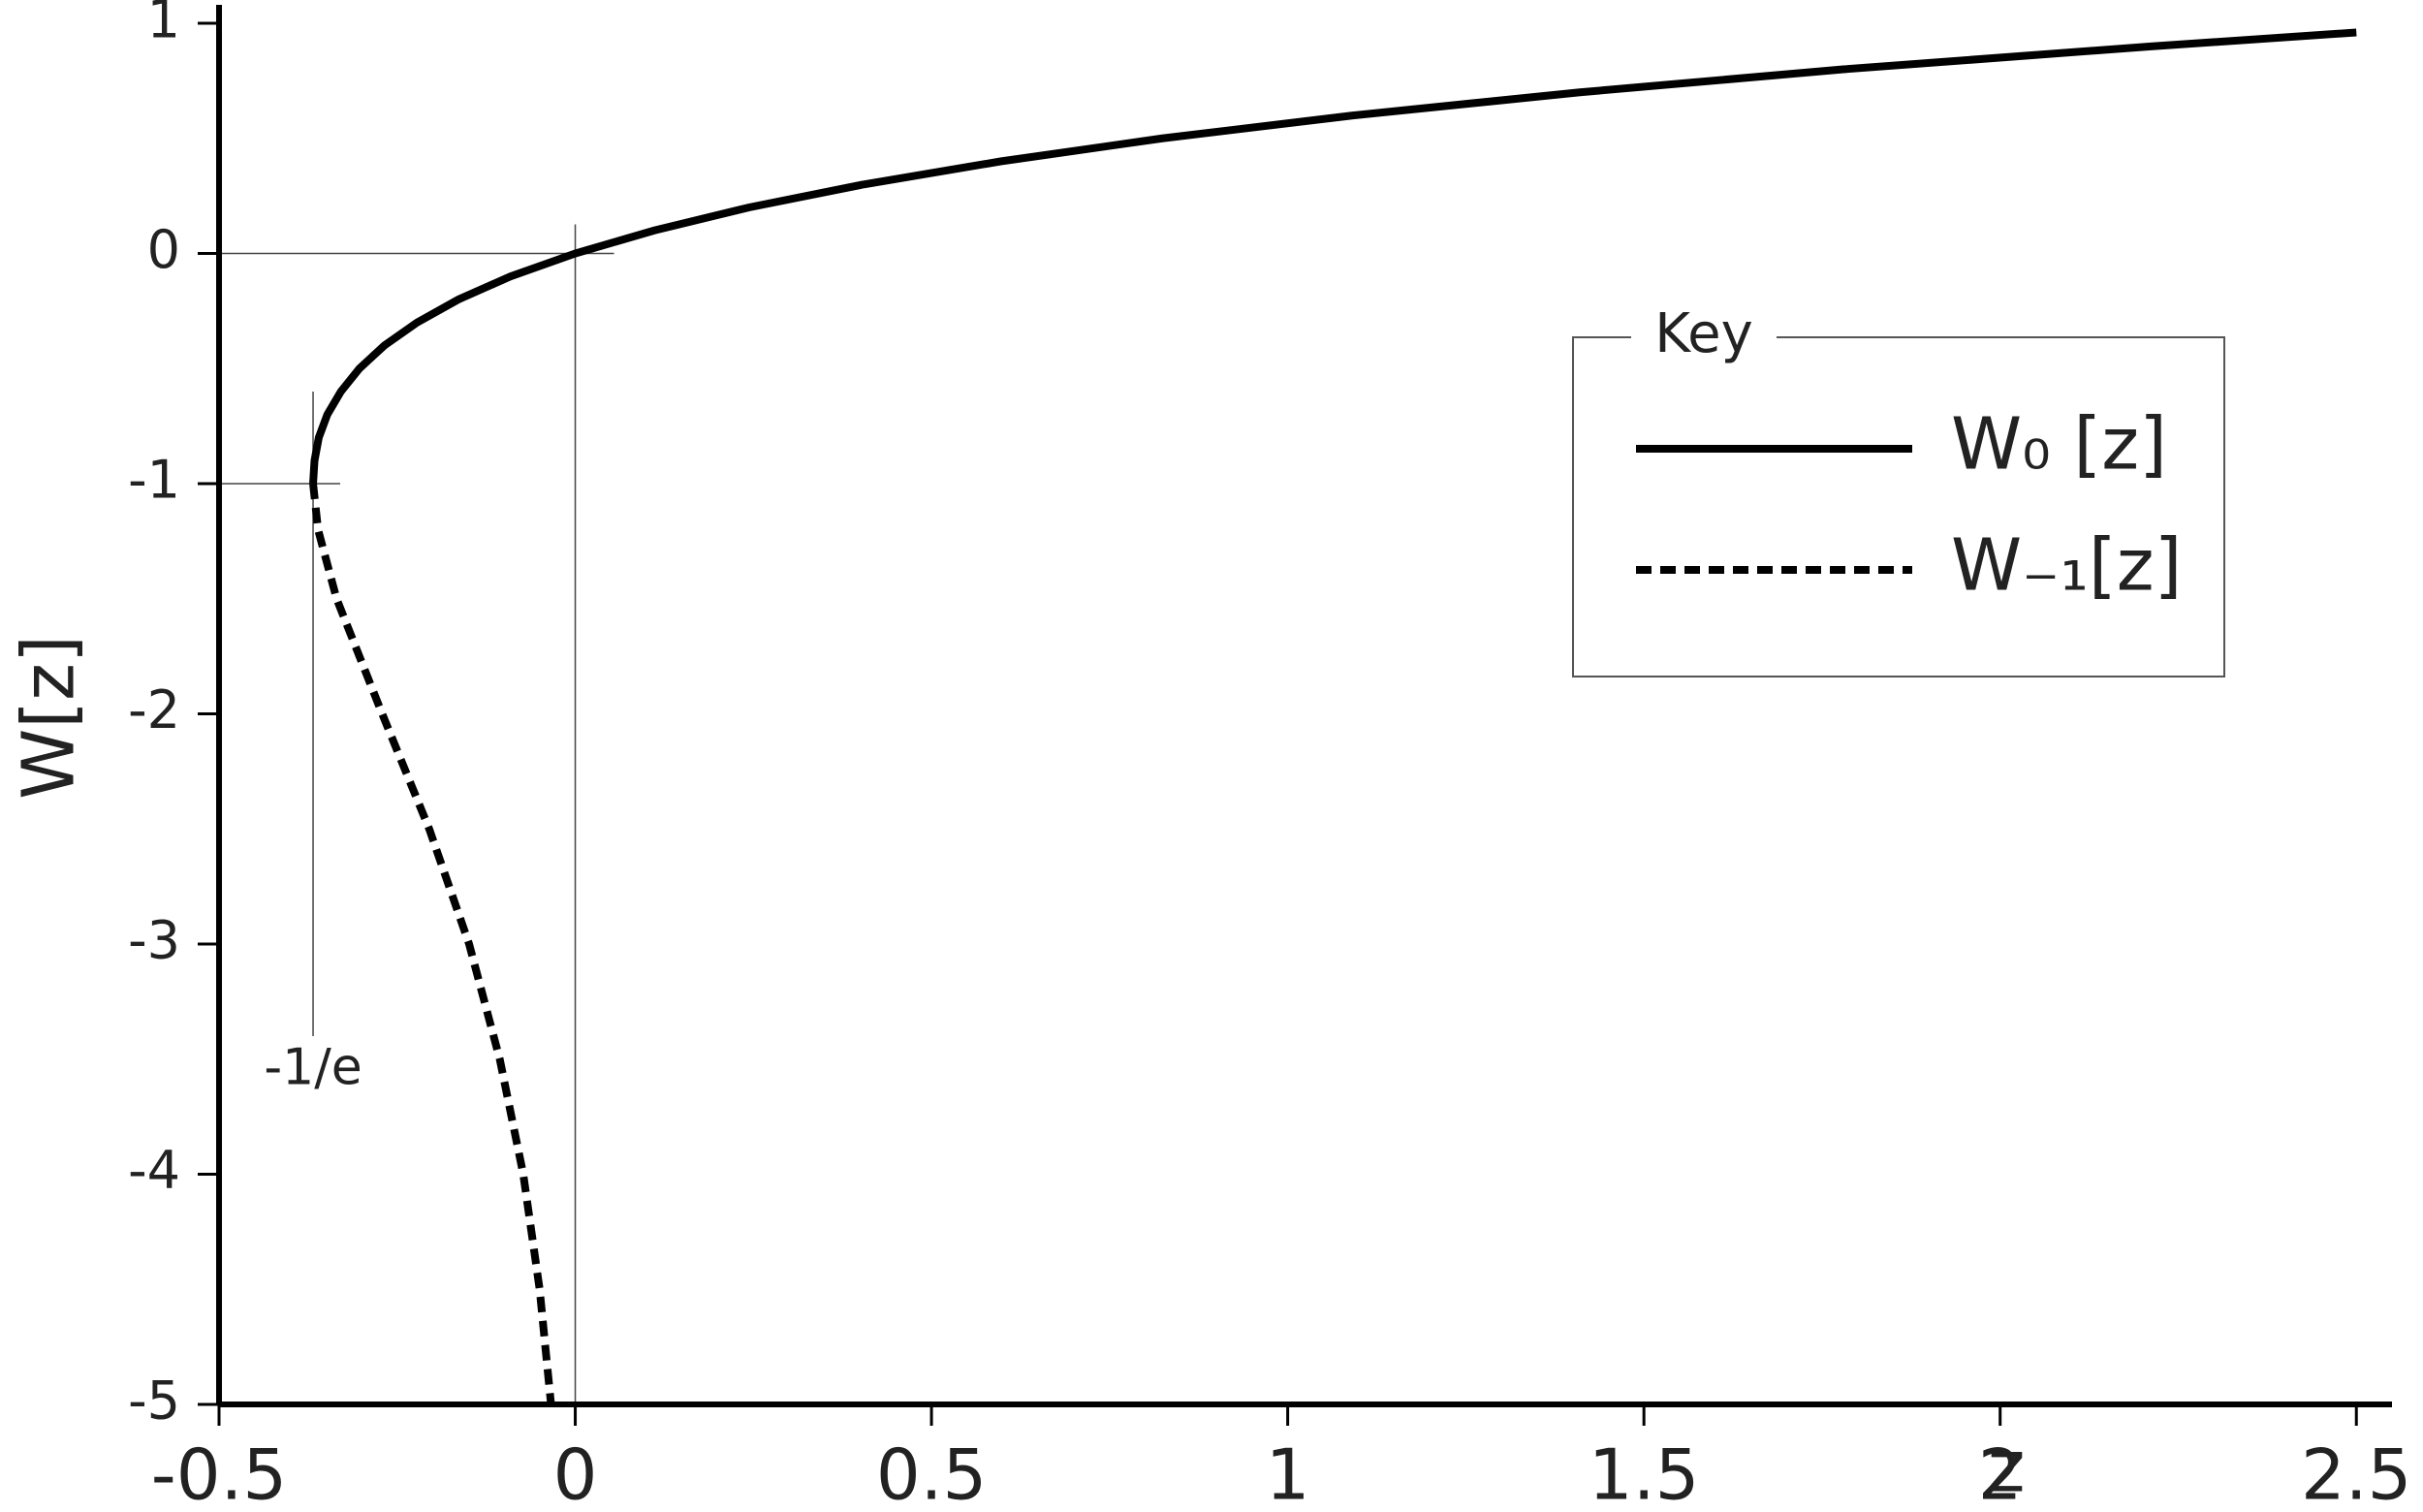  Describe the element at coordinates (932, 1473) in the screenshot. I see `x-tick-label: 0.5` at that location.